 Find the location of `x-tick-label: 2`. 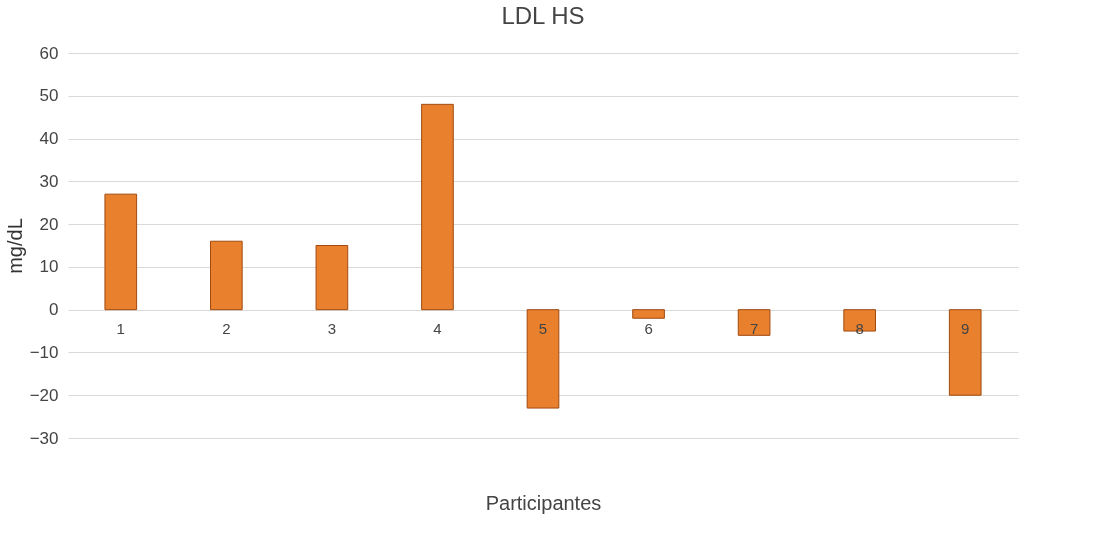

x-tick-label: 2 is located at coordinates (226, 329).